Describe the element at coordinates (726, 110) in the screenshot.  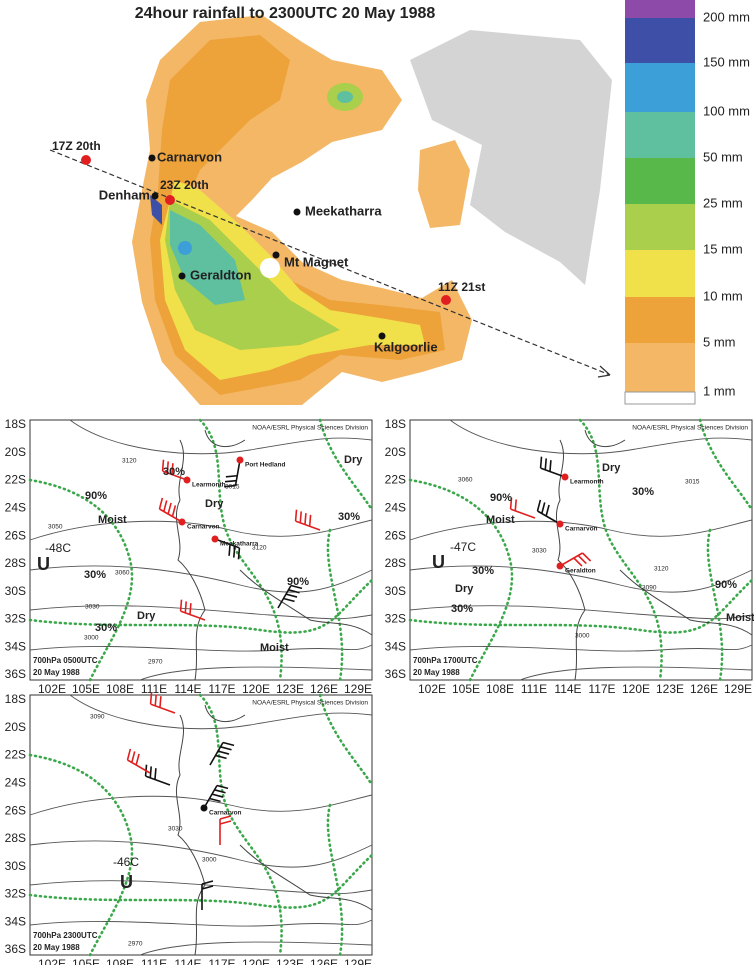
I see `legend-label: 100 mm` at that location.